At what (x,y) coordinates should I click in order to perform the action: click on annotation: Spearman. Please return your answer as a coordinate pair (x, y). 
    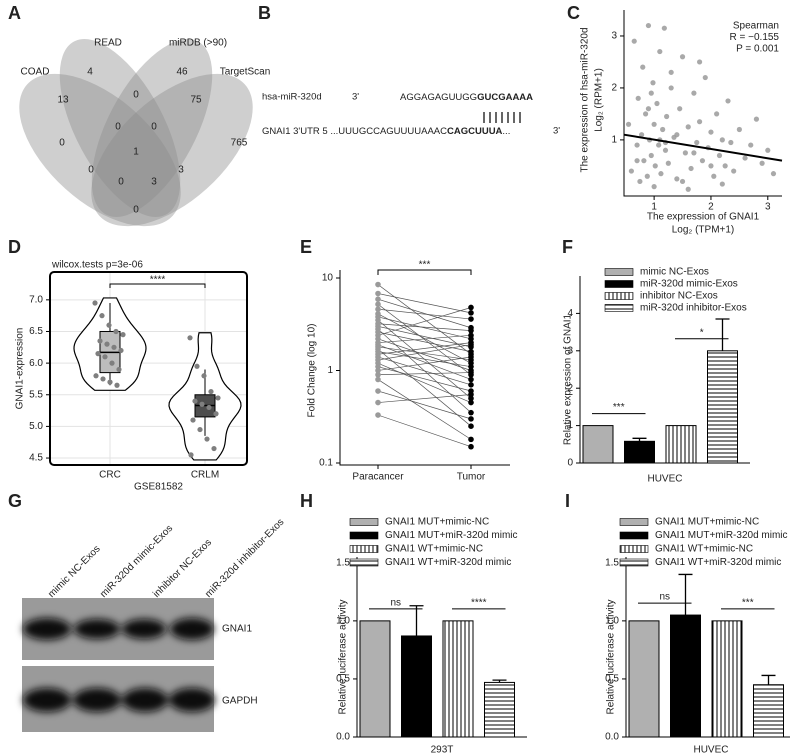
    Looking at the image, I should click on (756, 26).